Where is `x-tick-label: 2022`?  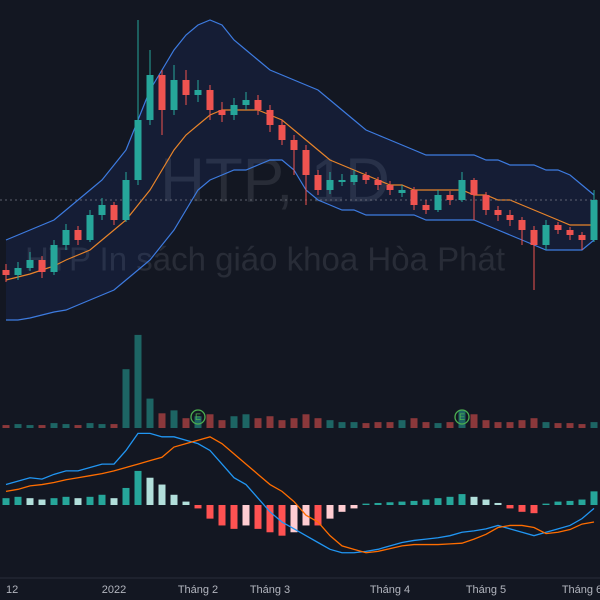 x-tick-label: 2022 is located at coordinates (114, 590).